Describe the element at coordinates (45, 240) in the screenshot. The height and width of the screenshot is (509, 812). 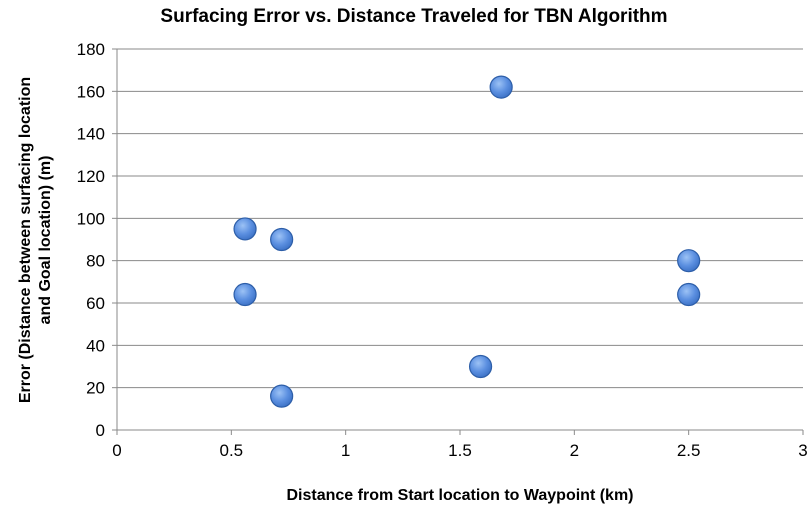
I see `y-axis-label-line-2: and Goal location) (m)` at that location.